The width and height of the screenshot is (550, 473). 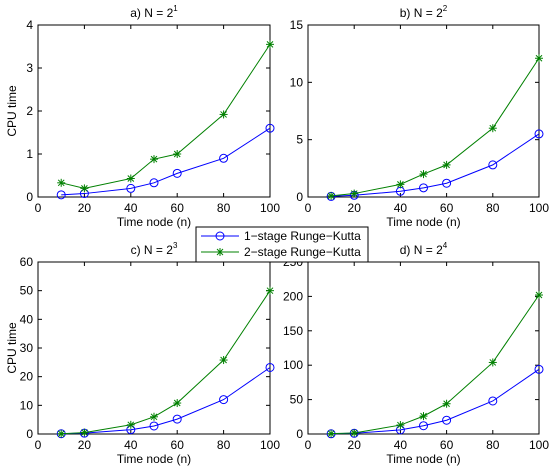 I want to click on chart-title-prefix: d) N = 2, so click(x=421, y=250).